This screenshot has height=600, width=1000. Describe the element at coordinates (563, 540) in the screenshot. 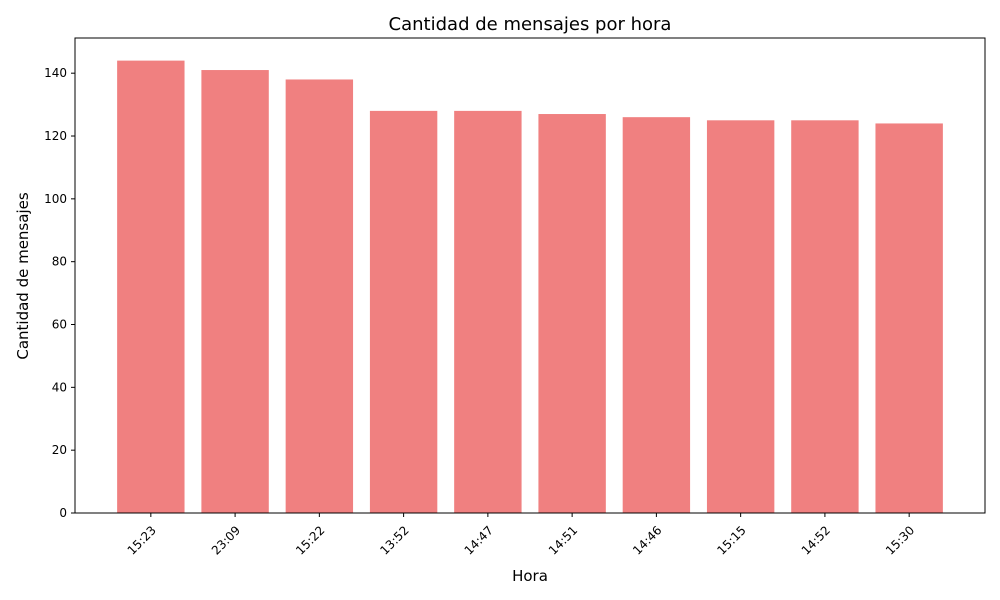

I see `x-tick-label: 14:51` at that location.